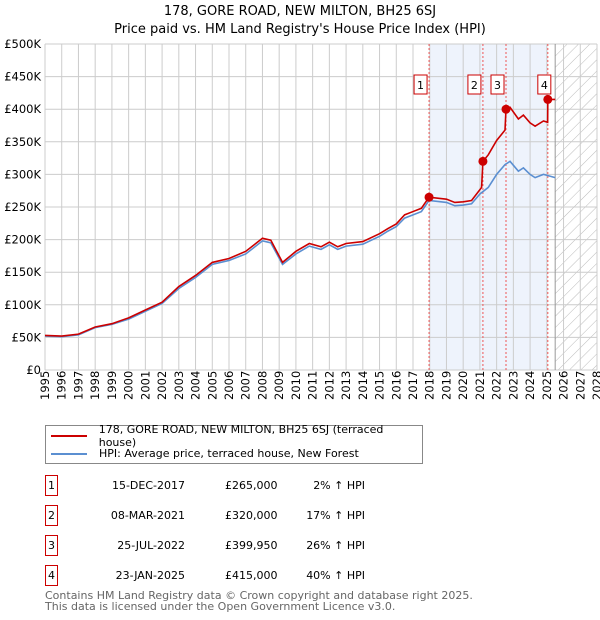 This screenshot has width=600, height=620. What do you see at coordinates (112, 385) in the screenshot?
I see `x-tick-label: 1999` at bounding box center [112, 385].